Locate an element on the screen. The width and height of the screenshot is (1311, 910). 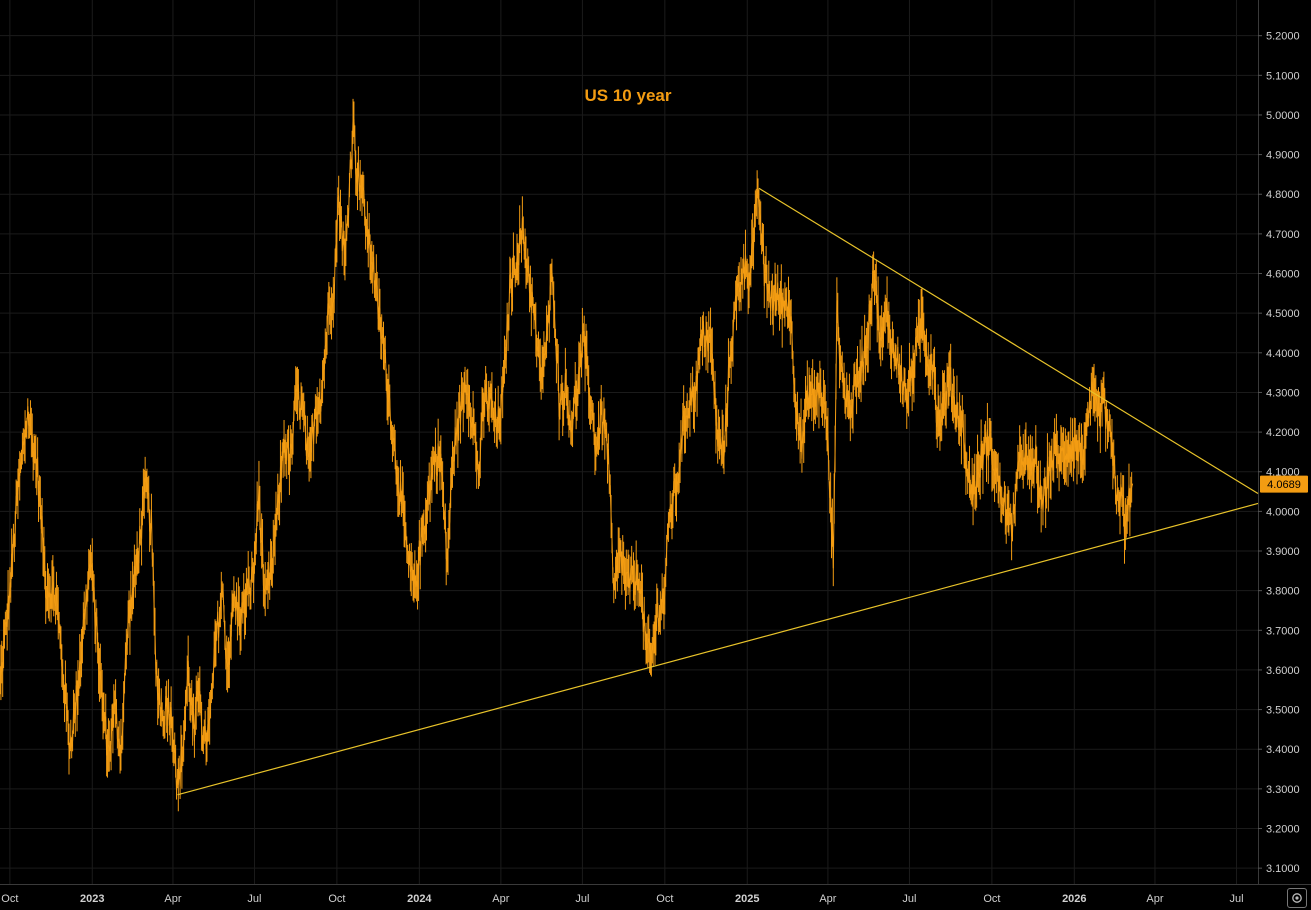
gear-icon is located at coordinates (1297, 898).